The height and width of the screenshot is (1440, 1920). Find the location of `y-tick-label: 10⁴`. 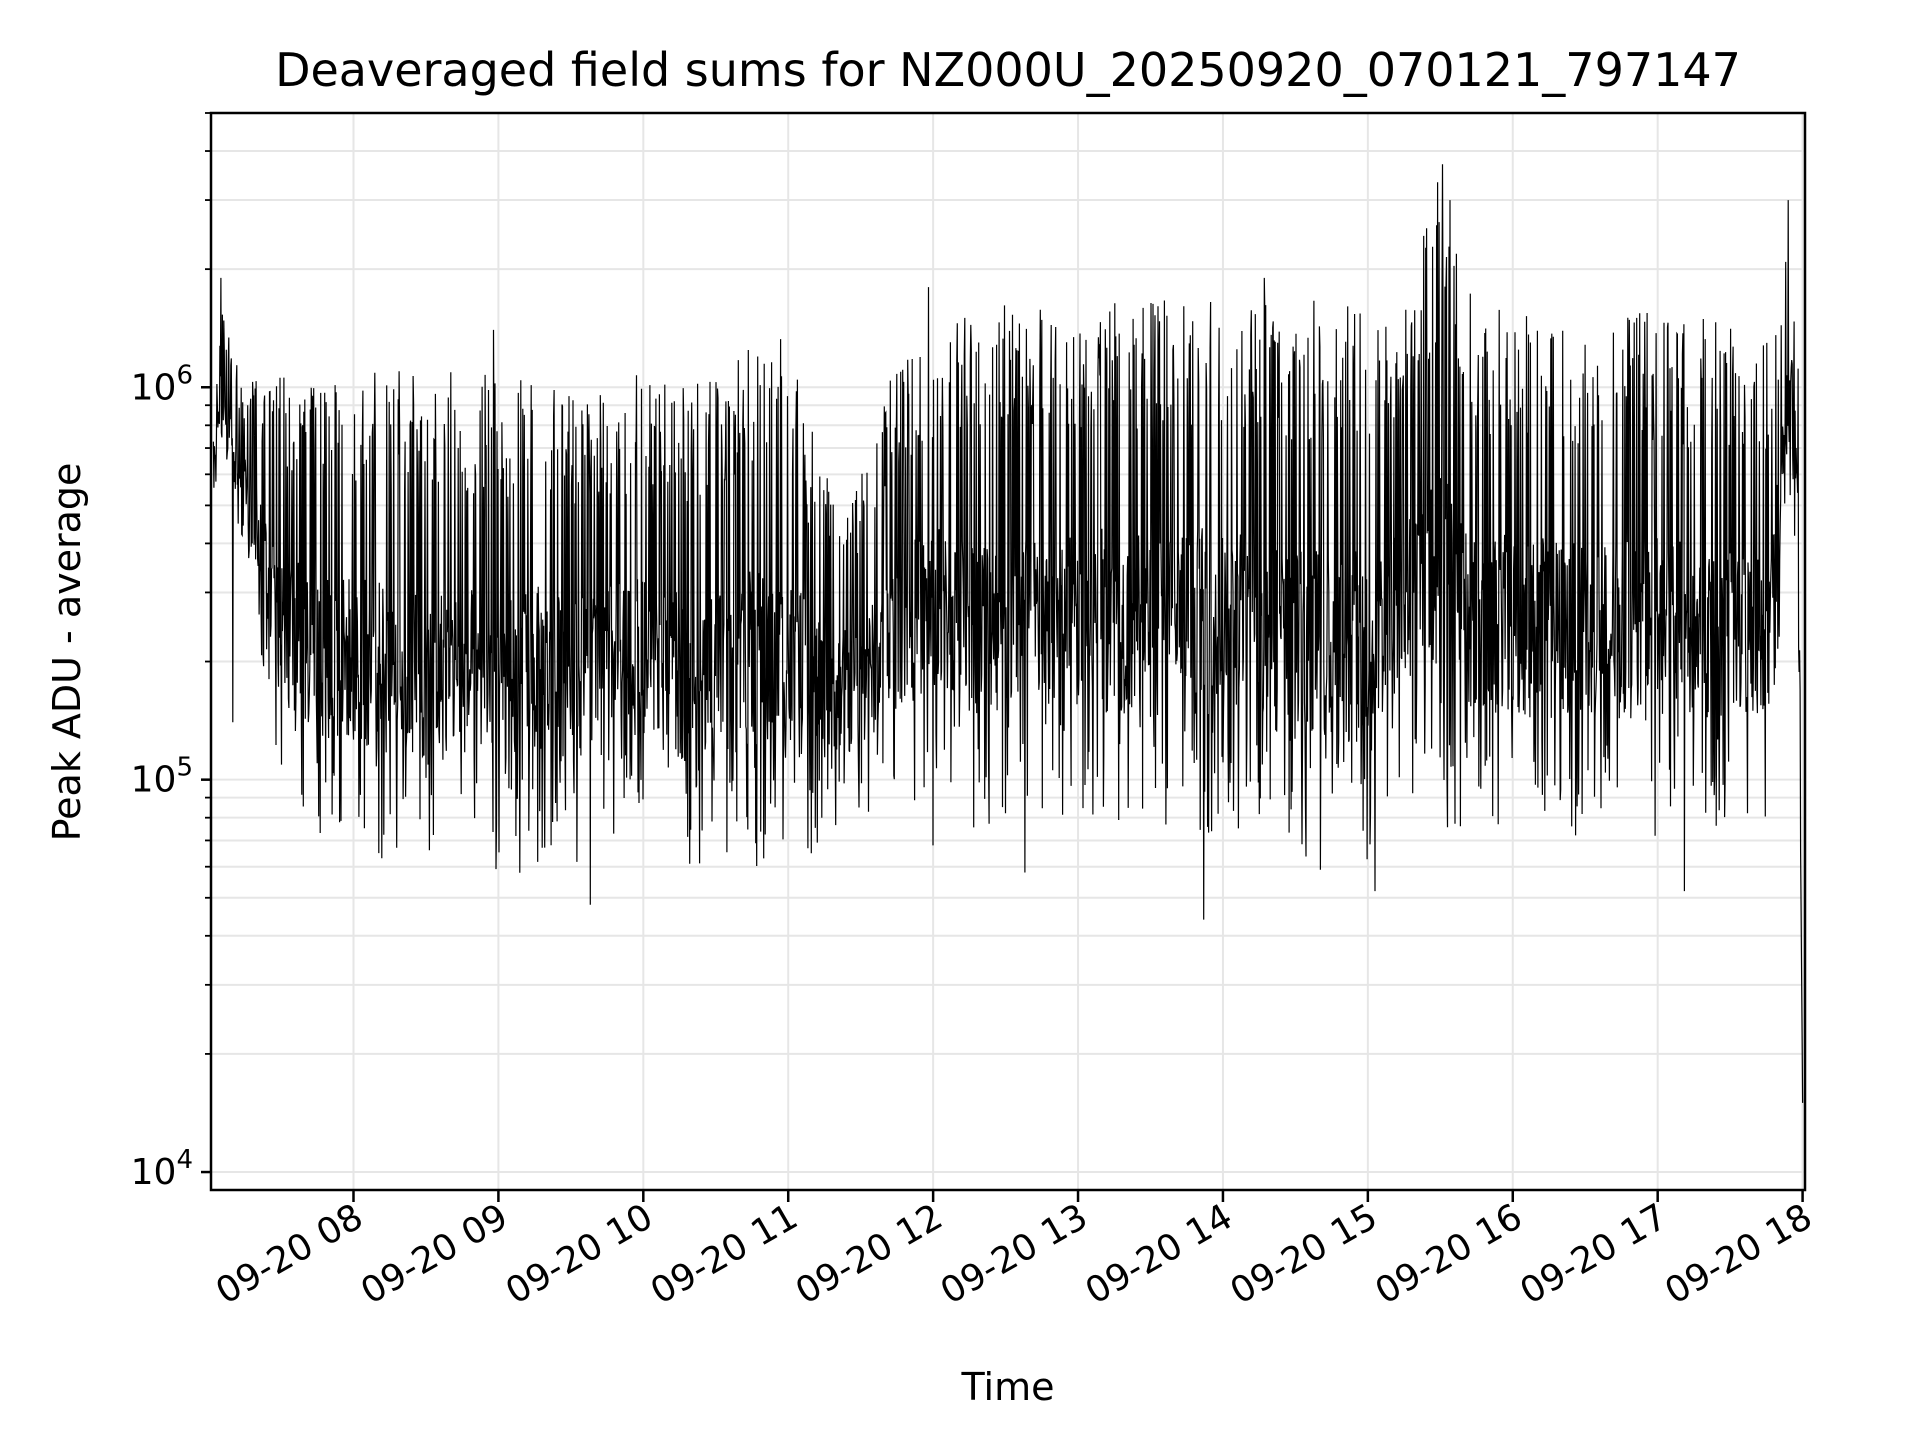

y-tick-label: 10⁴ is located at coordinates (162, 1169).